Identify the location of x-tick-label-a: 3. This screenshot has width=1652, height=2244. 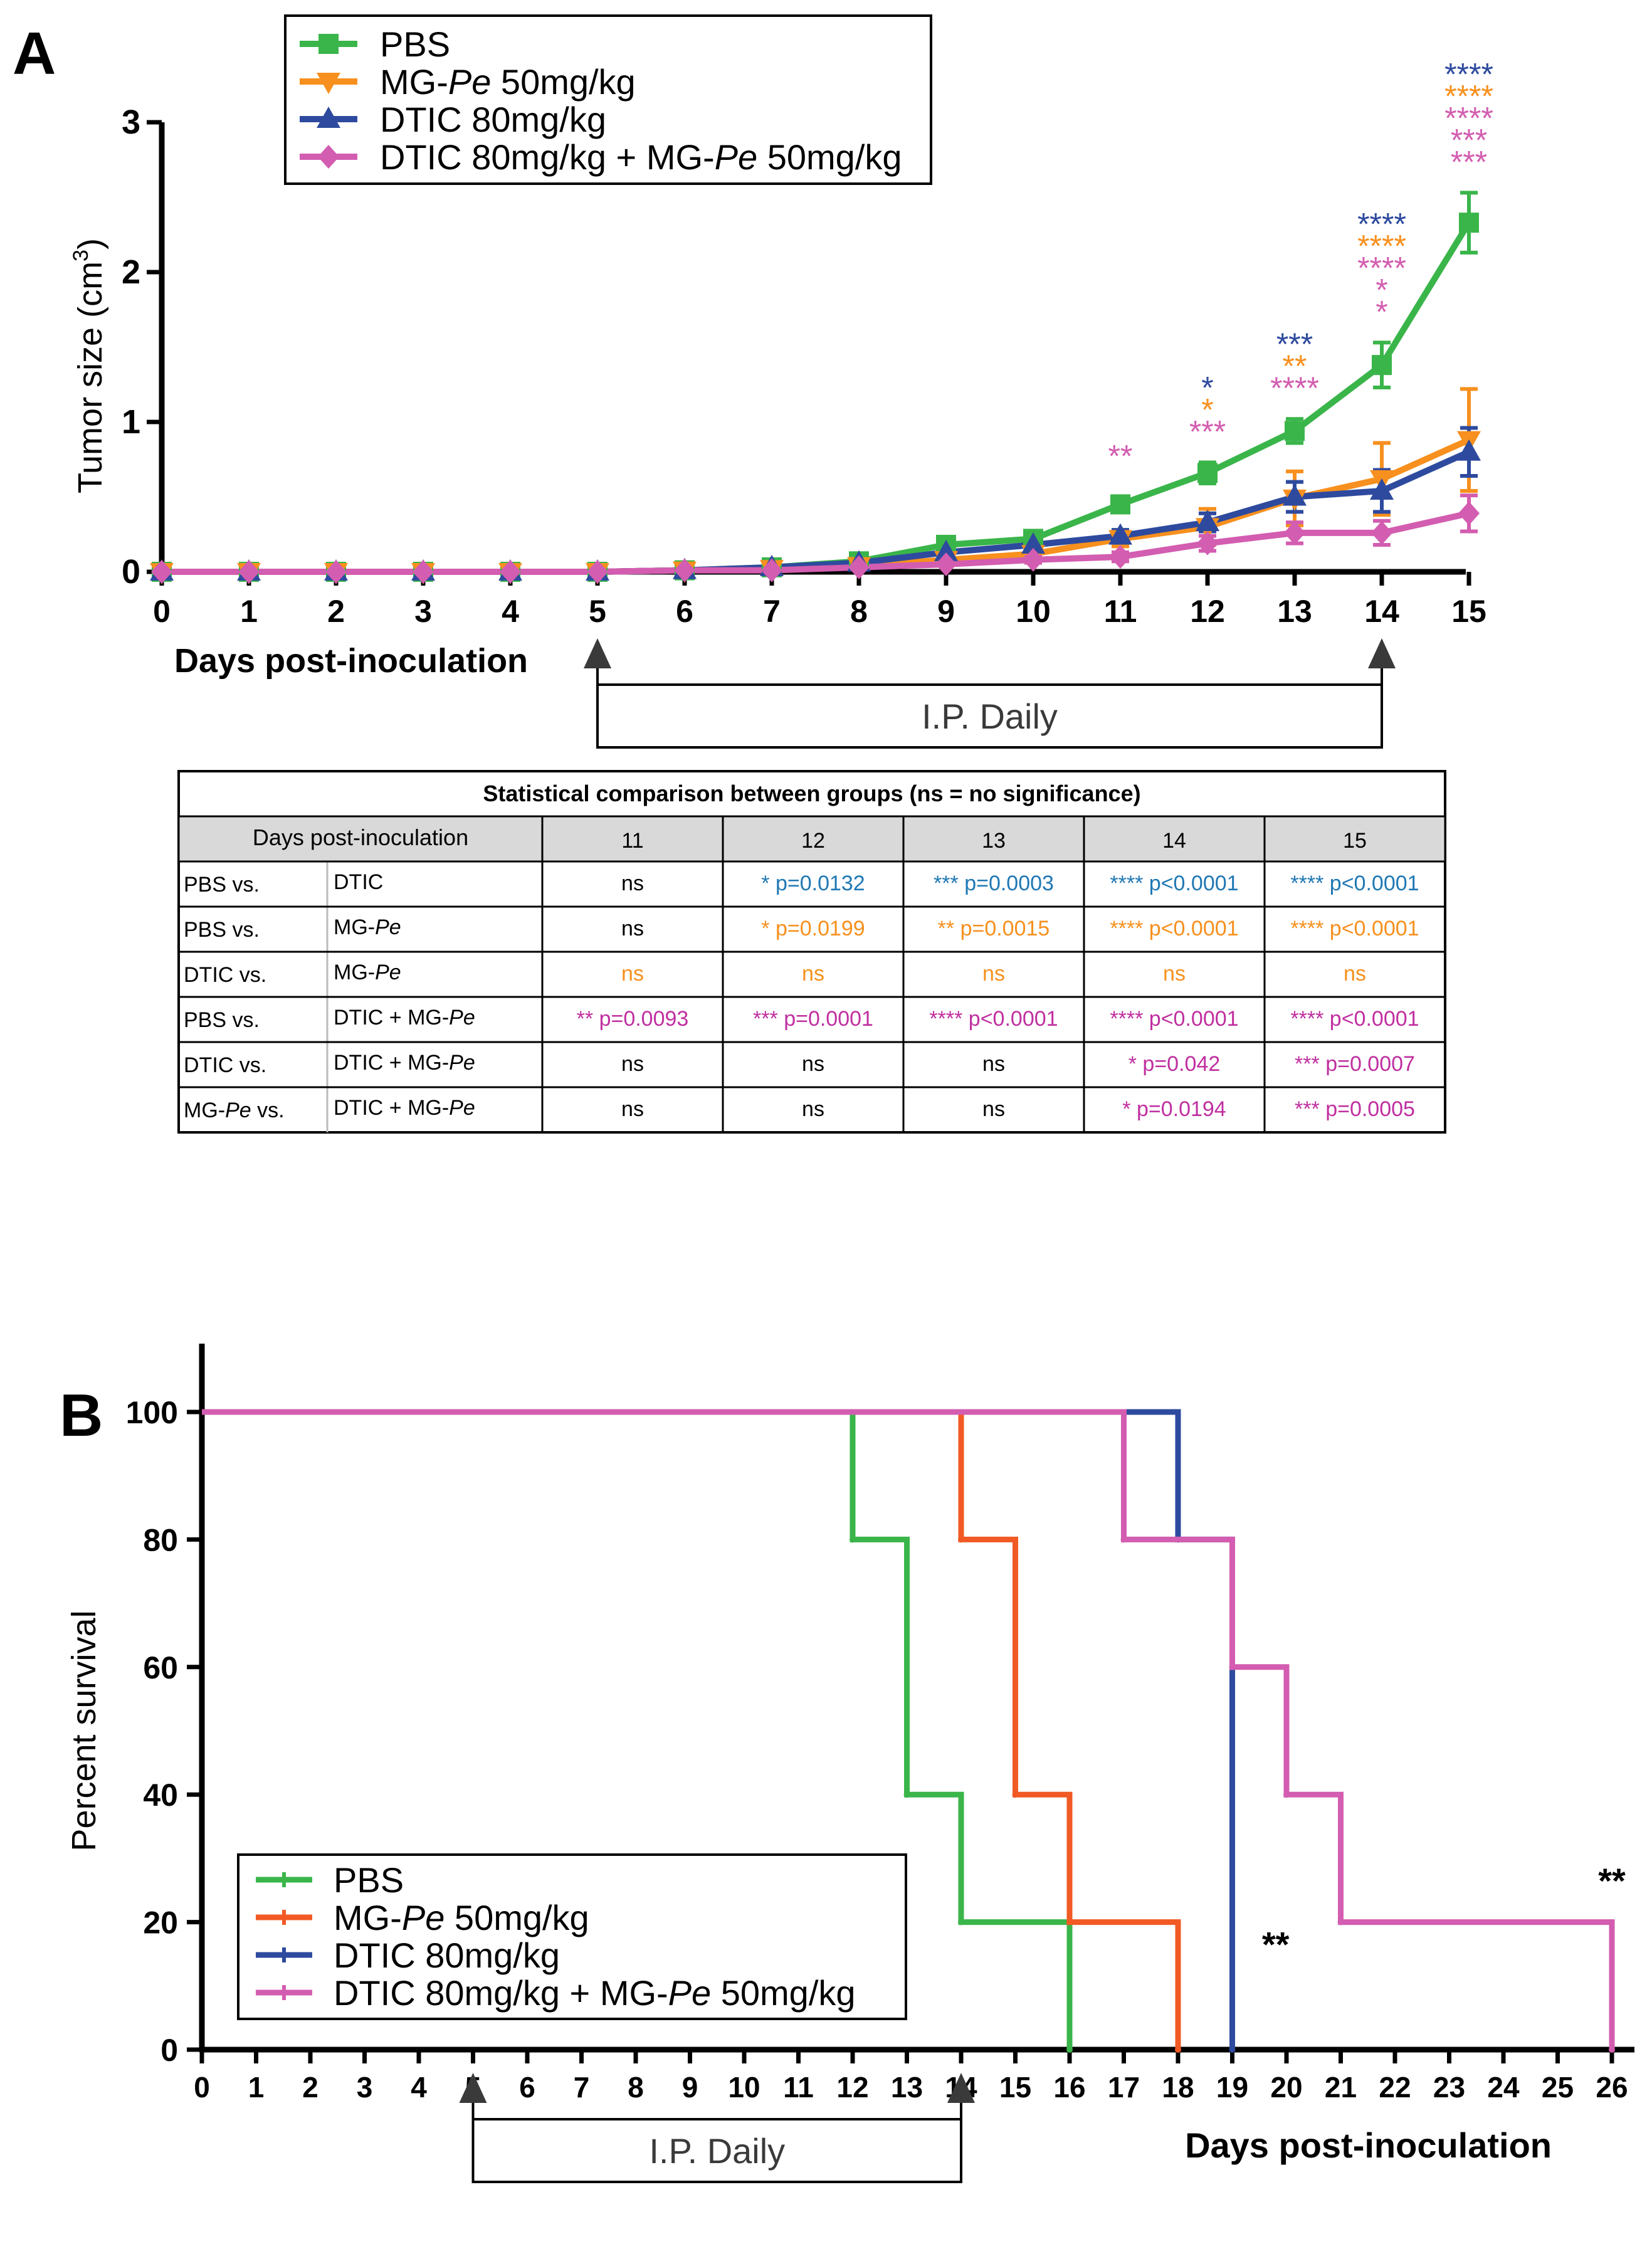
(423, 611).